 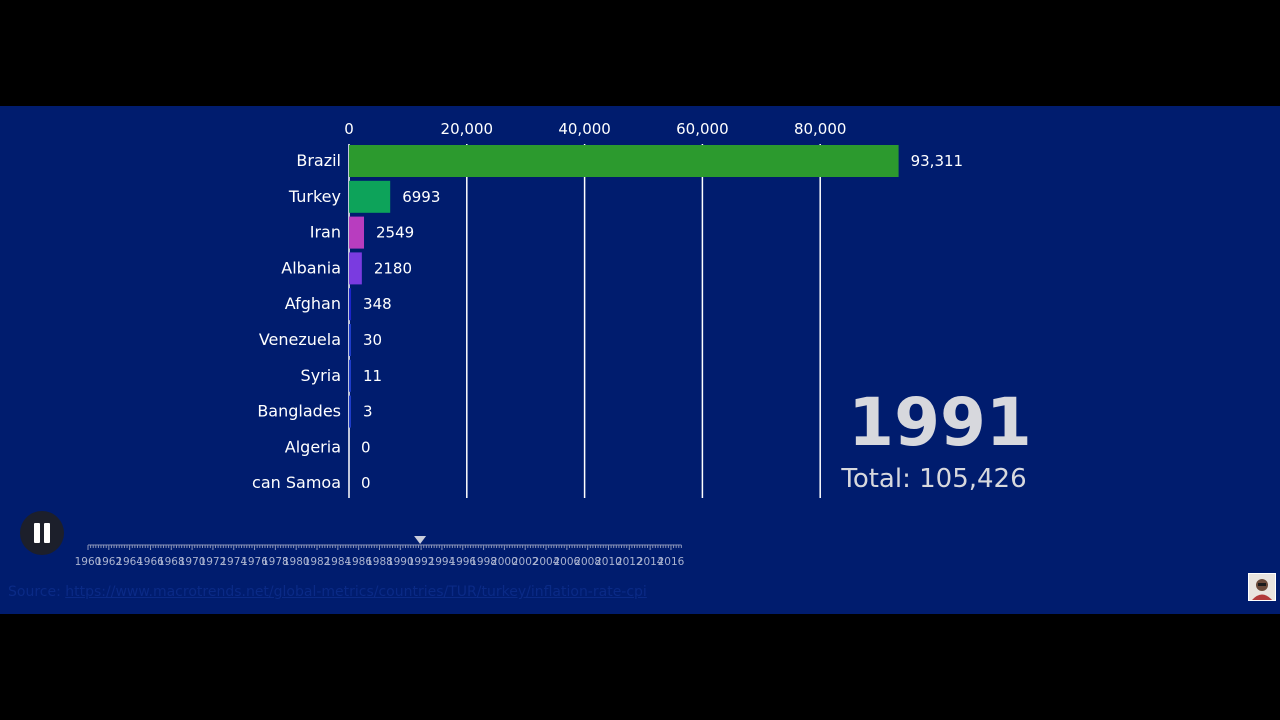 What do you see at coordinates (608, 562) in the screenshot?
I see `timeline-year-label: 2010` at bounding box center [608, 562].